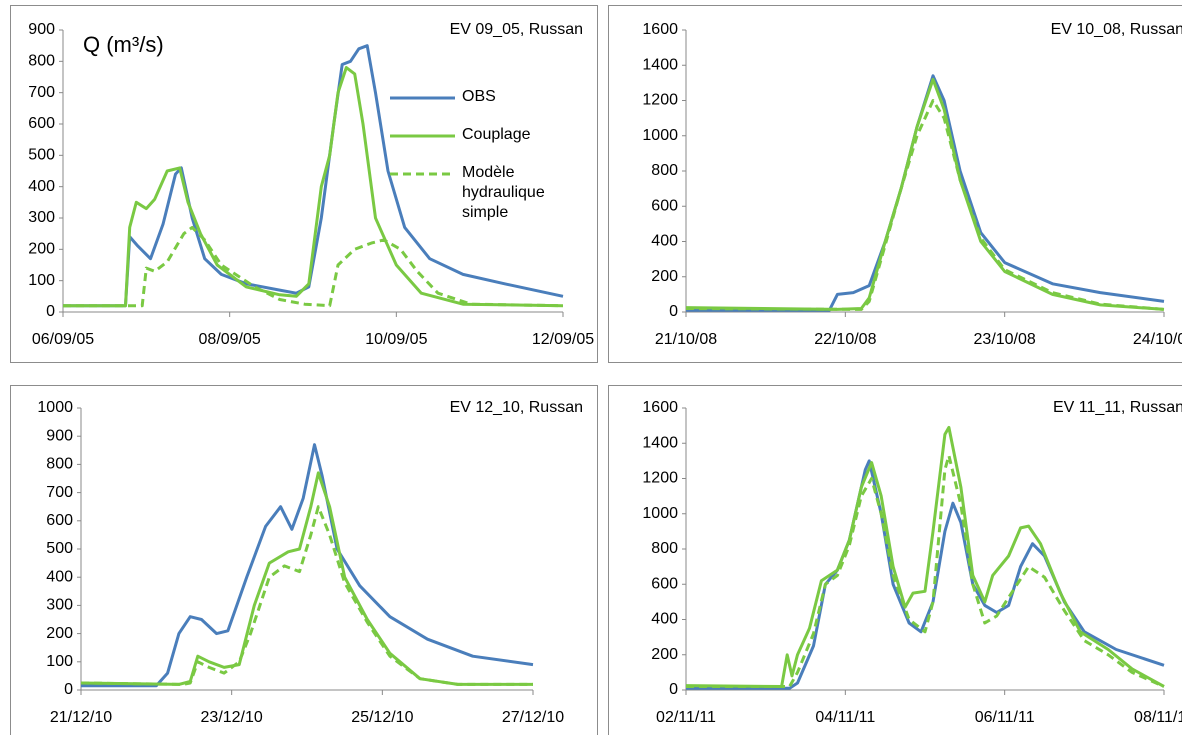  I want to click on x-tick-label: 24/10/08, so click(1157, 339).